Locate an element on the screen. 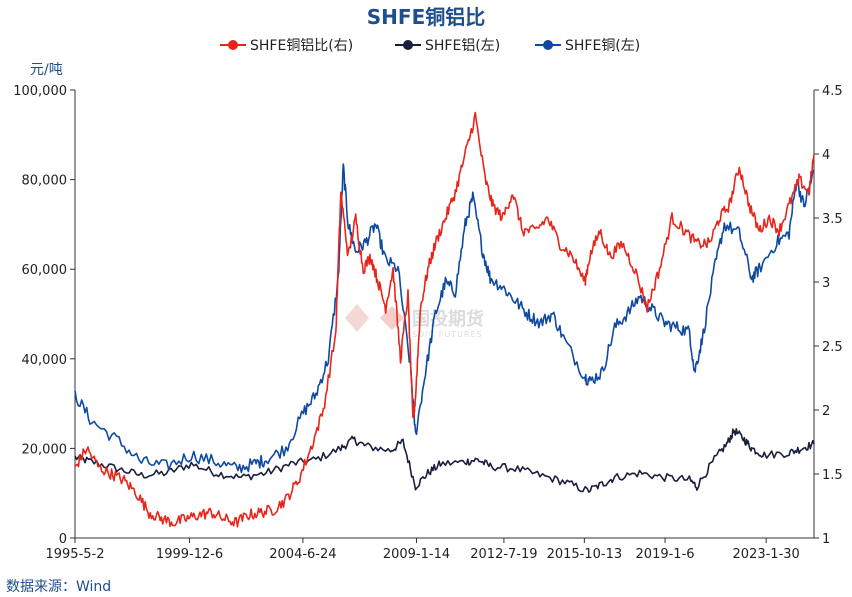  legend-label: SHFE铝(左) is located at coordinates (462, 46).